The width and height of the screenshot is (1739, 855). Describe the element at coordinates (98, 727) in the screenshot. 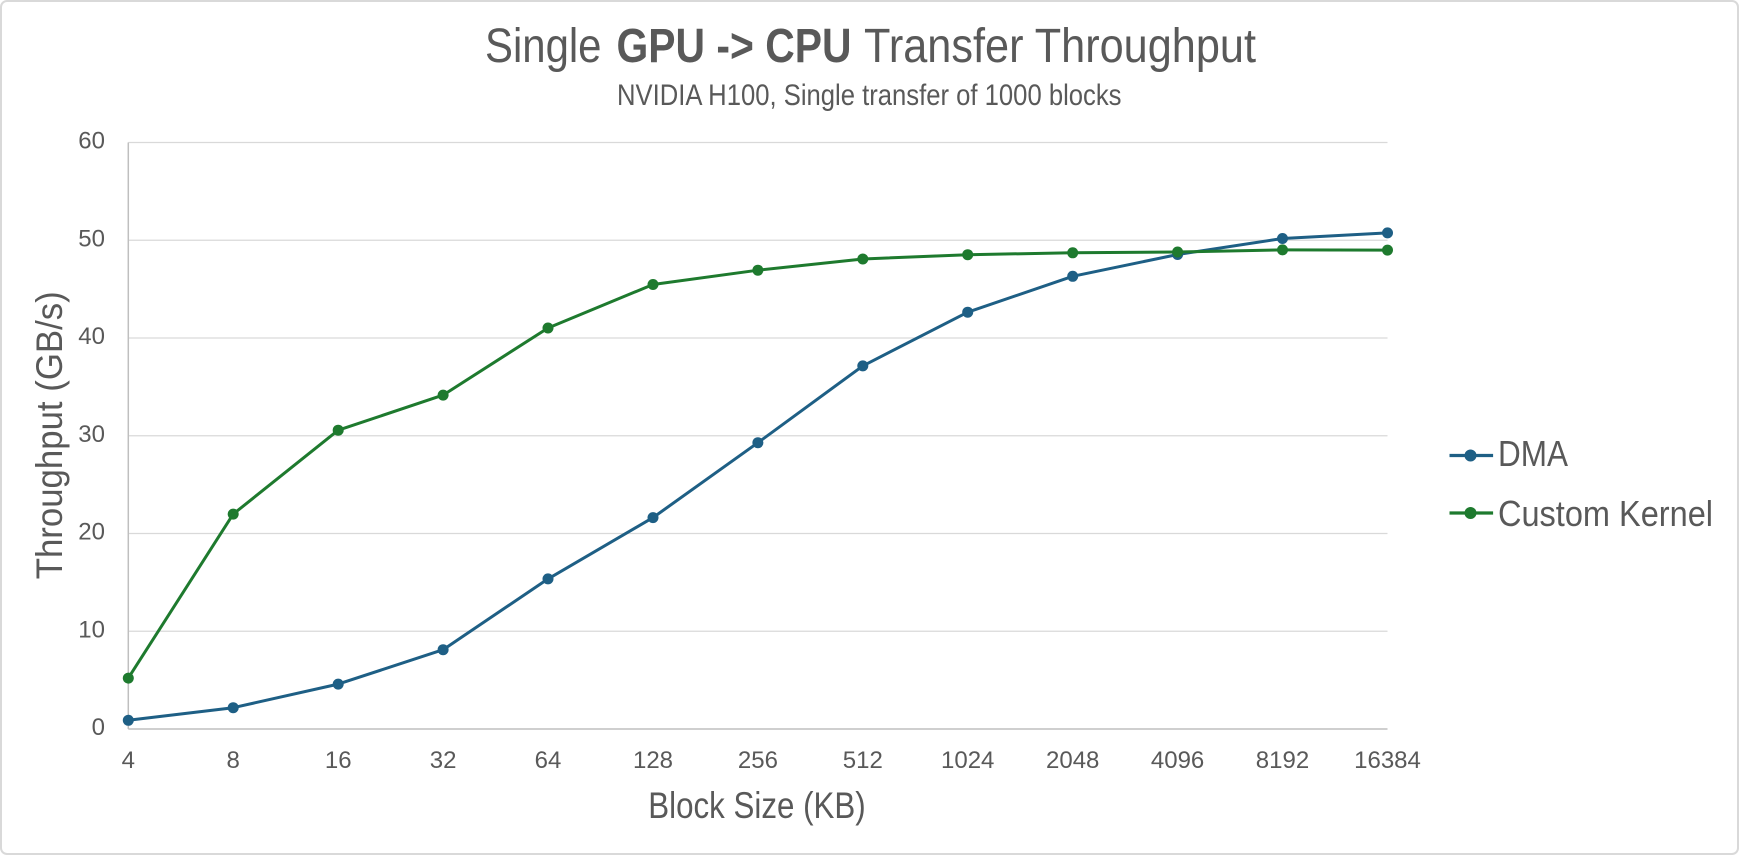

I see `svg-text: 0` at that location.